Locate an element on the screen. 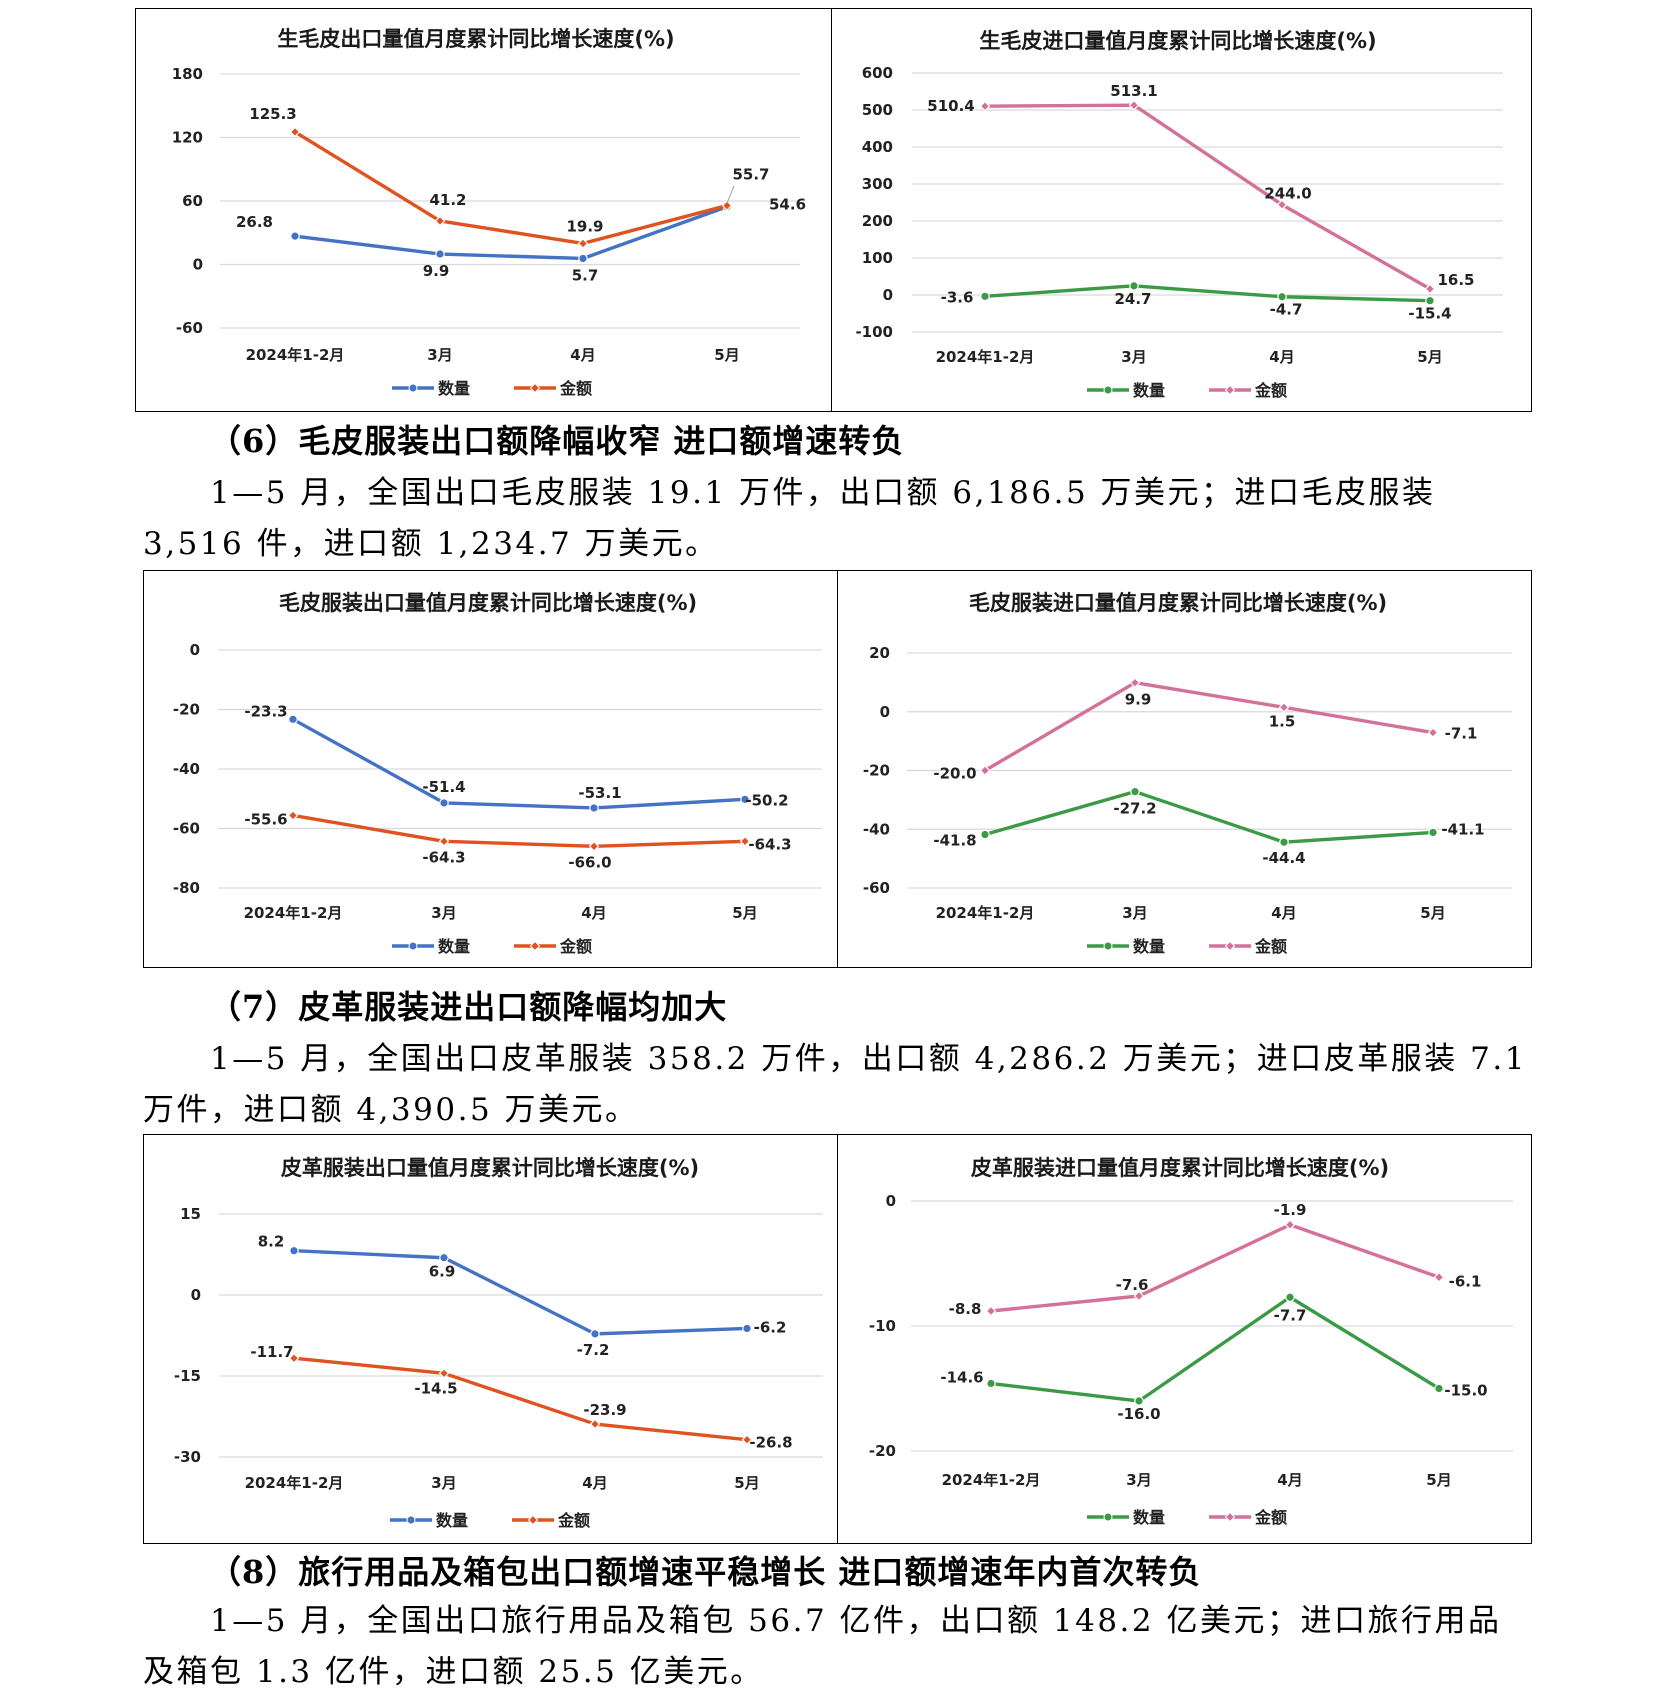 The width and height of the screenshot is (1671, 1698). section-heading-7: （7）皮革服装进出口额降幅均加大 is located at coordinates (468, 1007).